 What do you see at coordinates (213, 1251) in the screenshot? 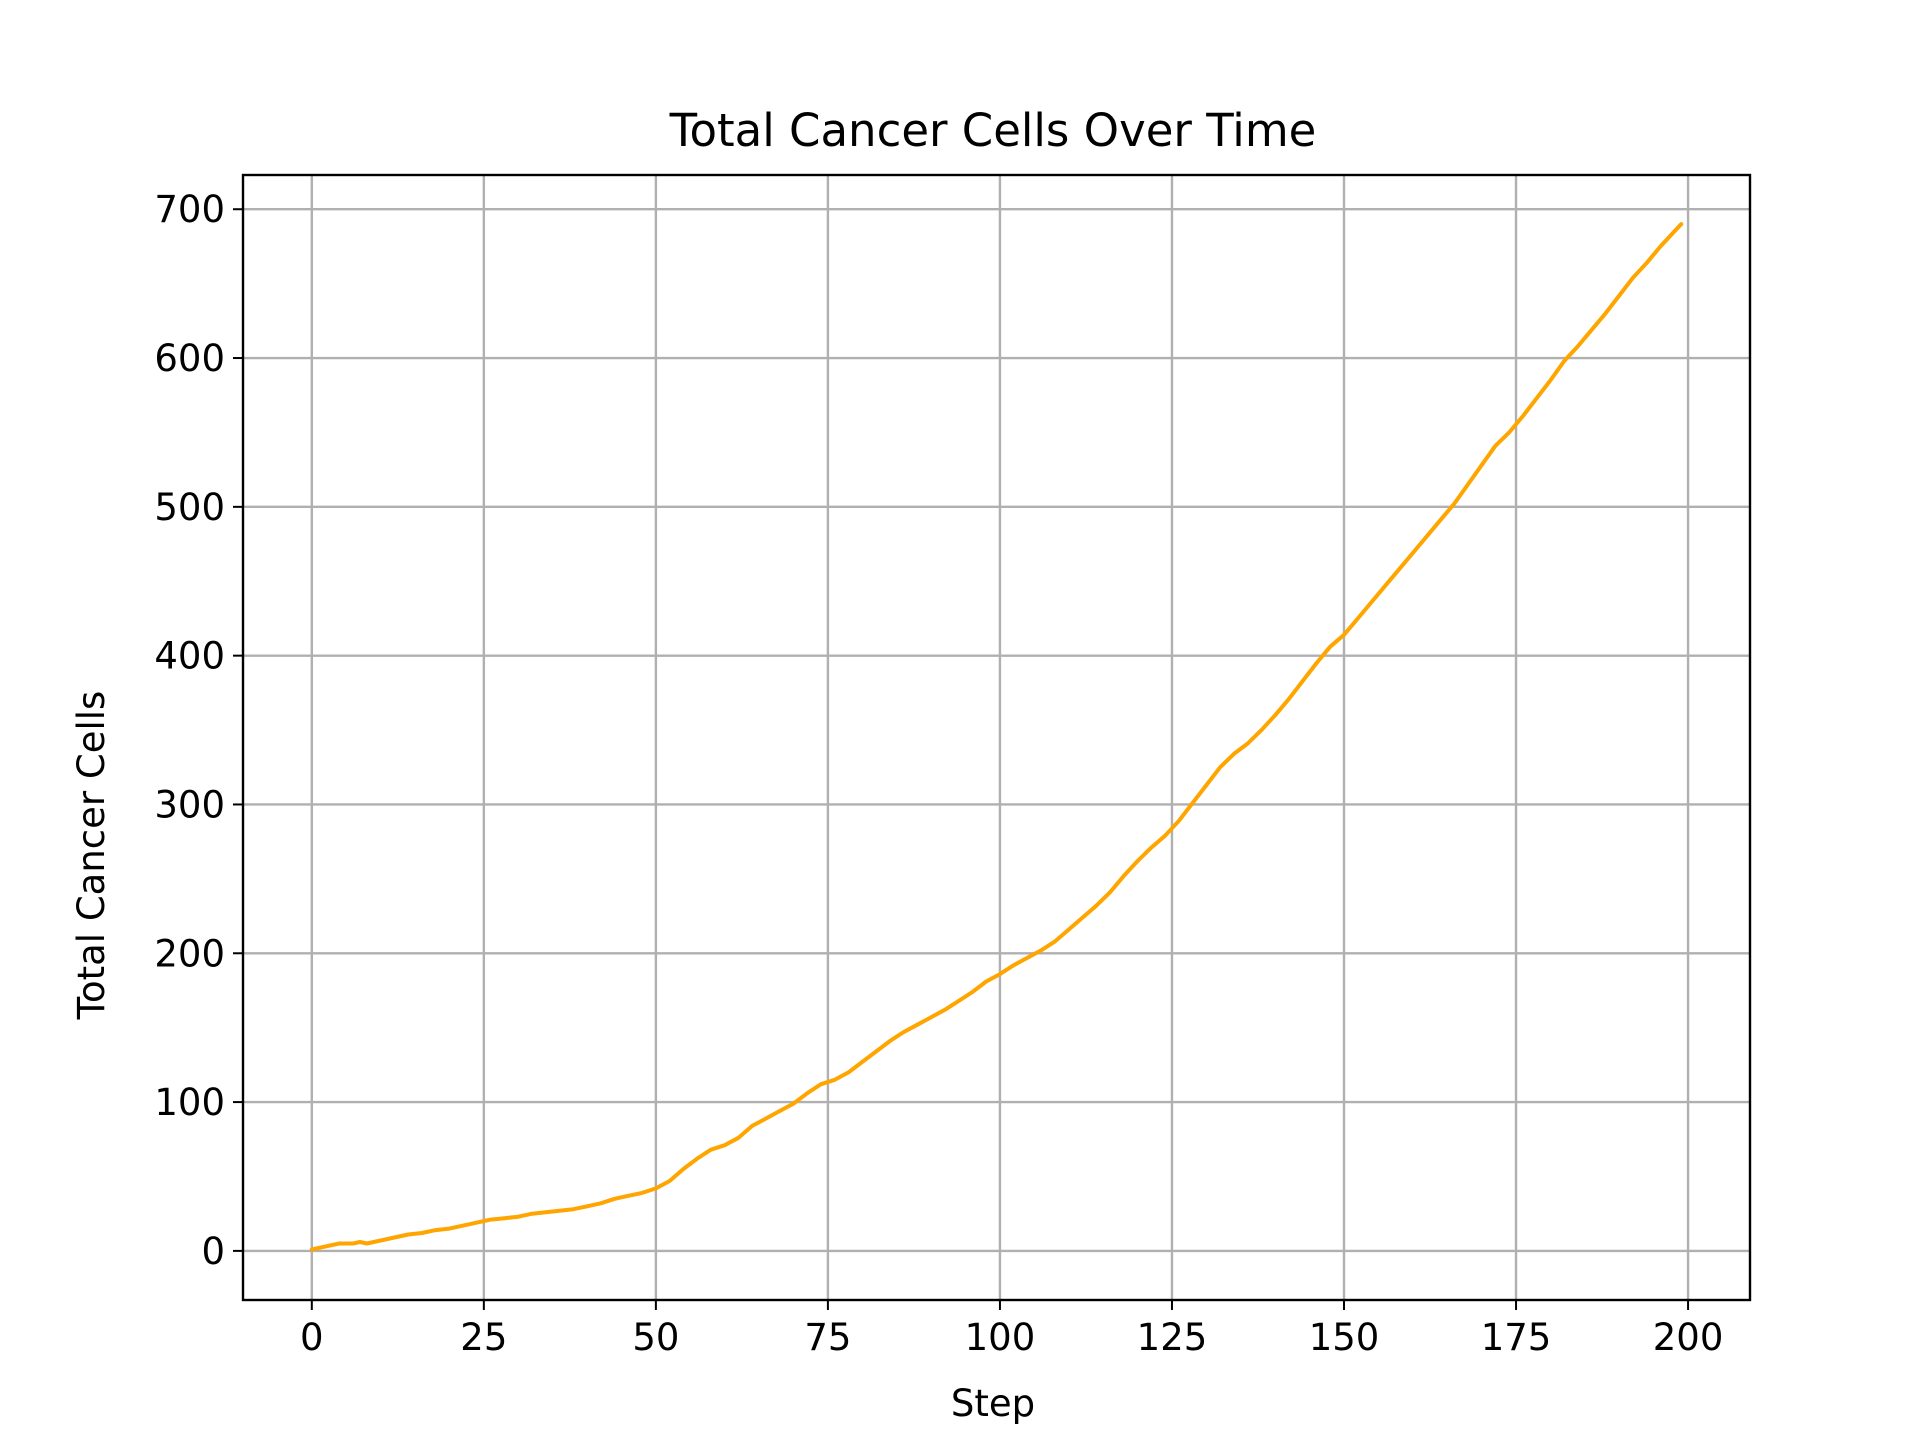
I see `y-tick-label: 0` at bounding box center [213, 1251].